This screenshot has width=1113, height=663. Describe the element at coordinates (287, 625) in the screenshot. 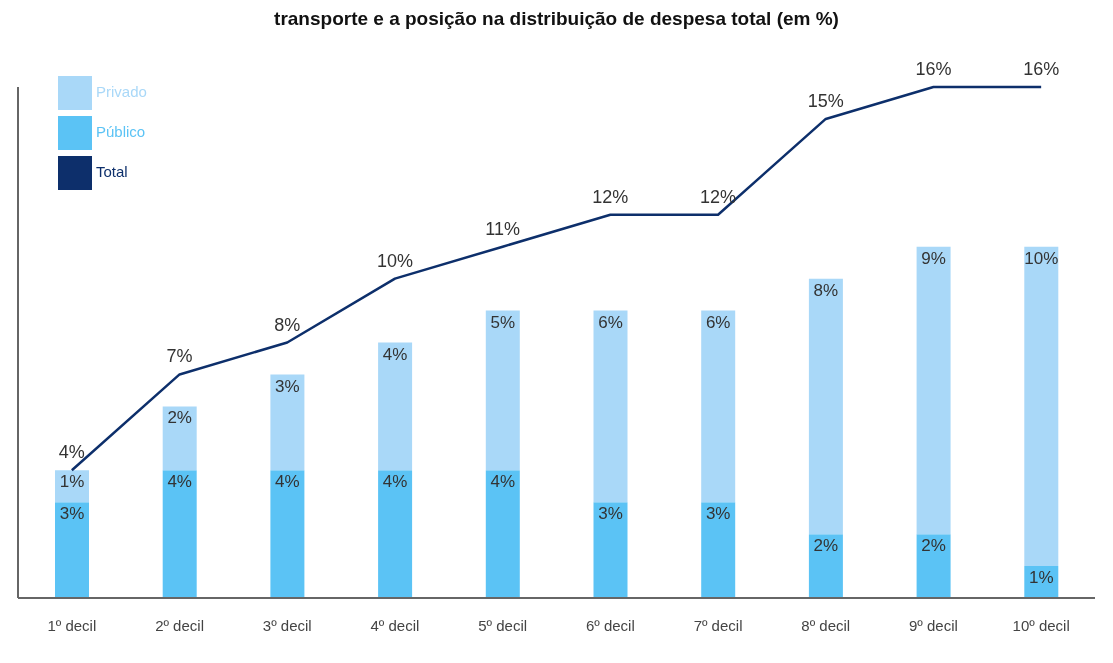

I see `x-tick-label: 3º decil` at that location.